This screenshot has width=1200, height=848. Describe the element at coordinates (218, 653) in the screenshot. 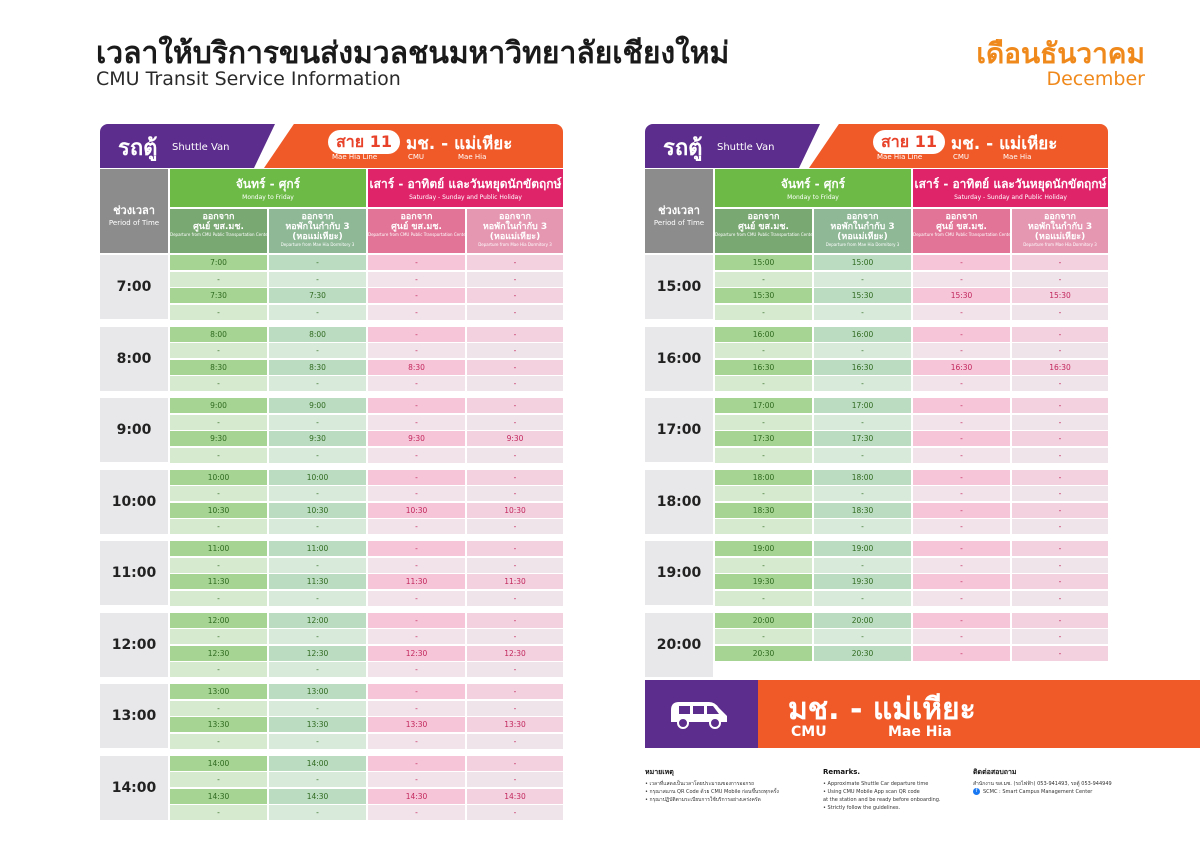

I see `time-cell: 12:30` at that location.